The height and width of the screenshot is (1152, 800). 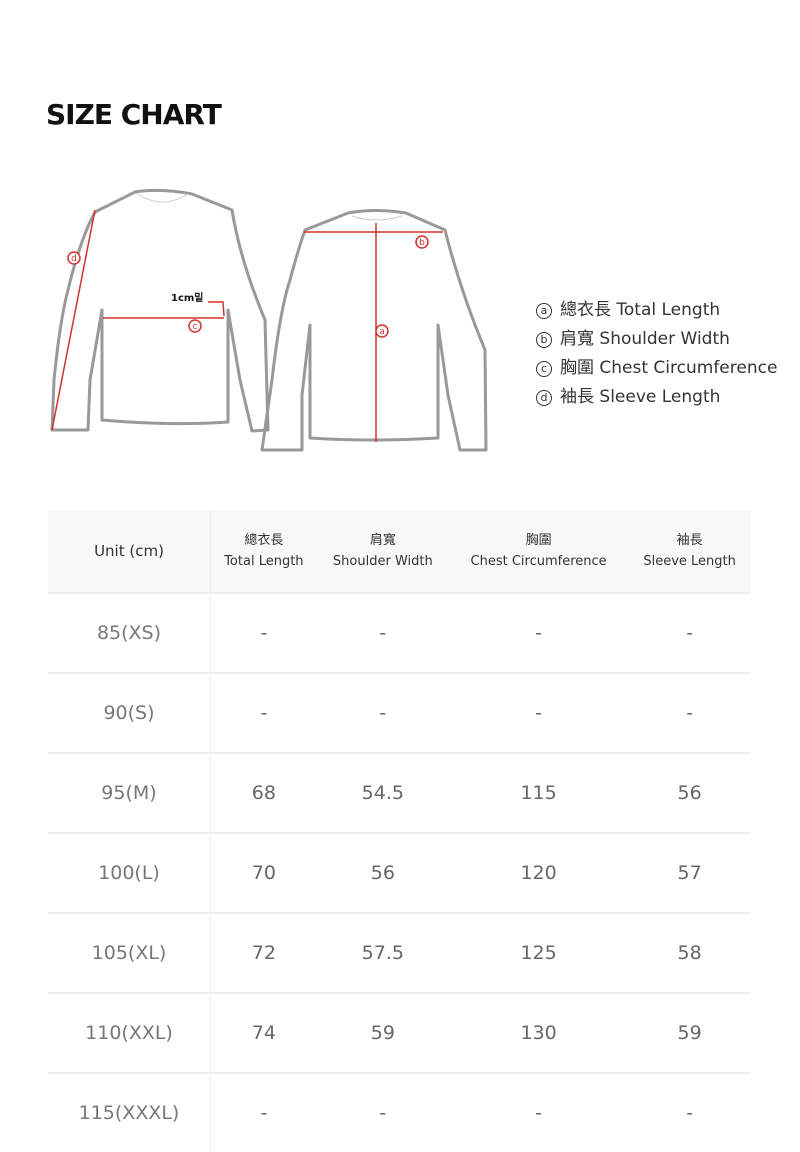 I want to click on size-cell: 105(XL), so click(x=129, y=953).